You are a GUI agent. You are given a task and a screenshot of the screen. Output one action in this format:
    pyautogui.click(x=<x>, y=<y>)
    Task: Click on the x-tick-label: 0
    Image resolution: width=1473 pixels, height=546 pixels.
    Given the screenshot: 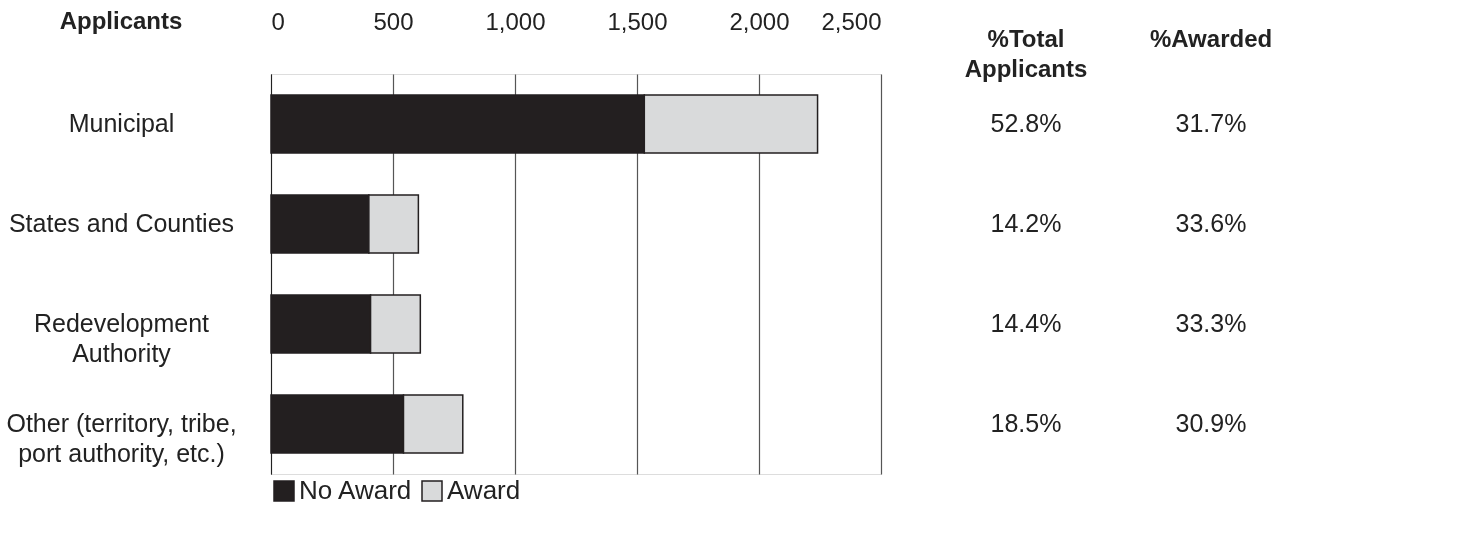 What is the action you would take?
    pyautogui.click(x=278, y=21)
    